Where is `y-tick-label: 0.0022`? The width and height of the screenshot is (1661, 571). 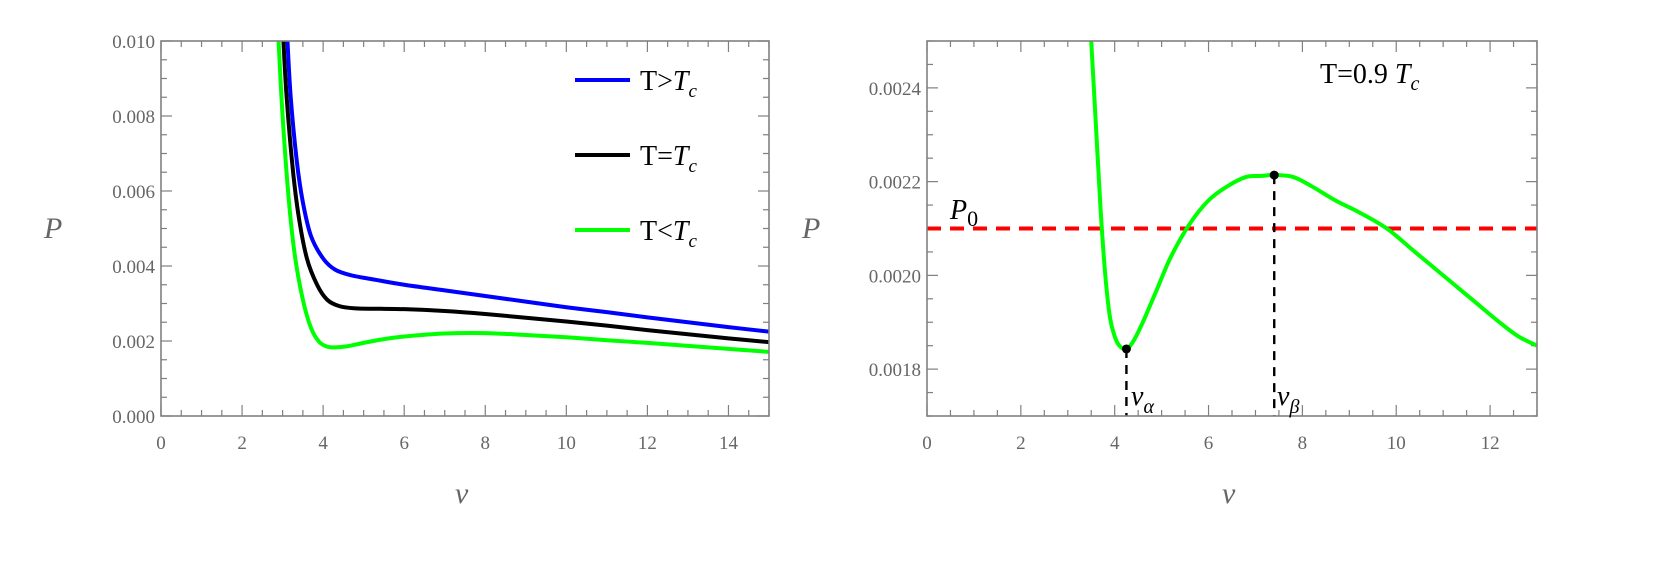
y-tick-label: 0.0022 is located at coordinates (895, 183).